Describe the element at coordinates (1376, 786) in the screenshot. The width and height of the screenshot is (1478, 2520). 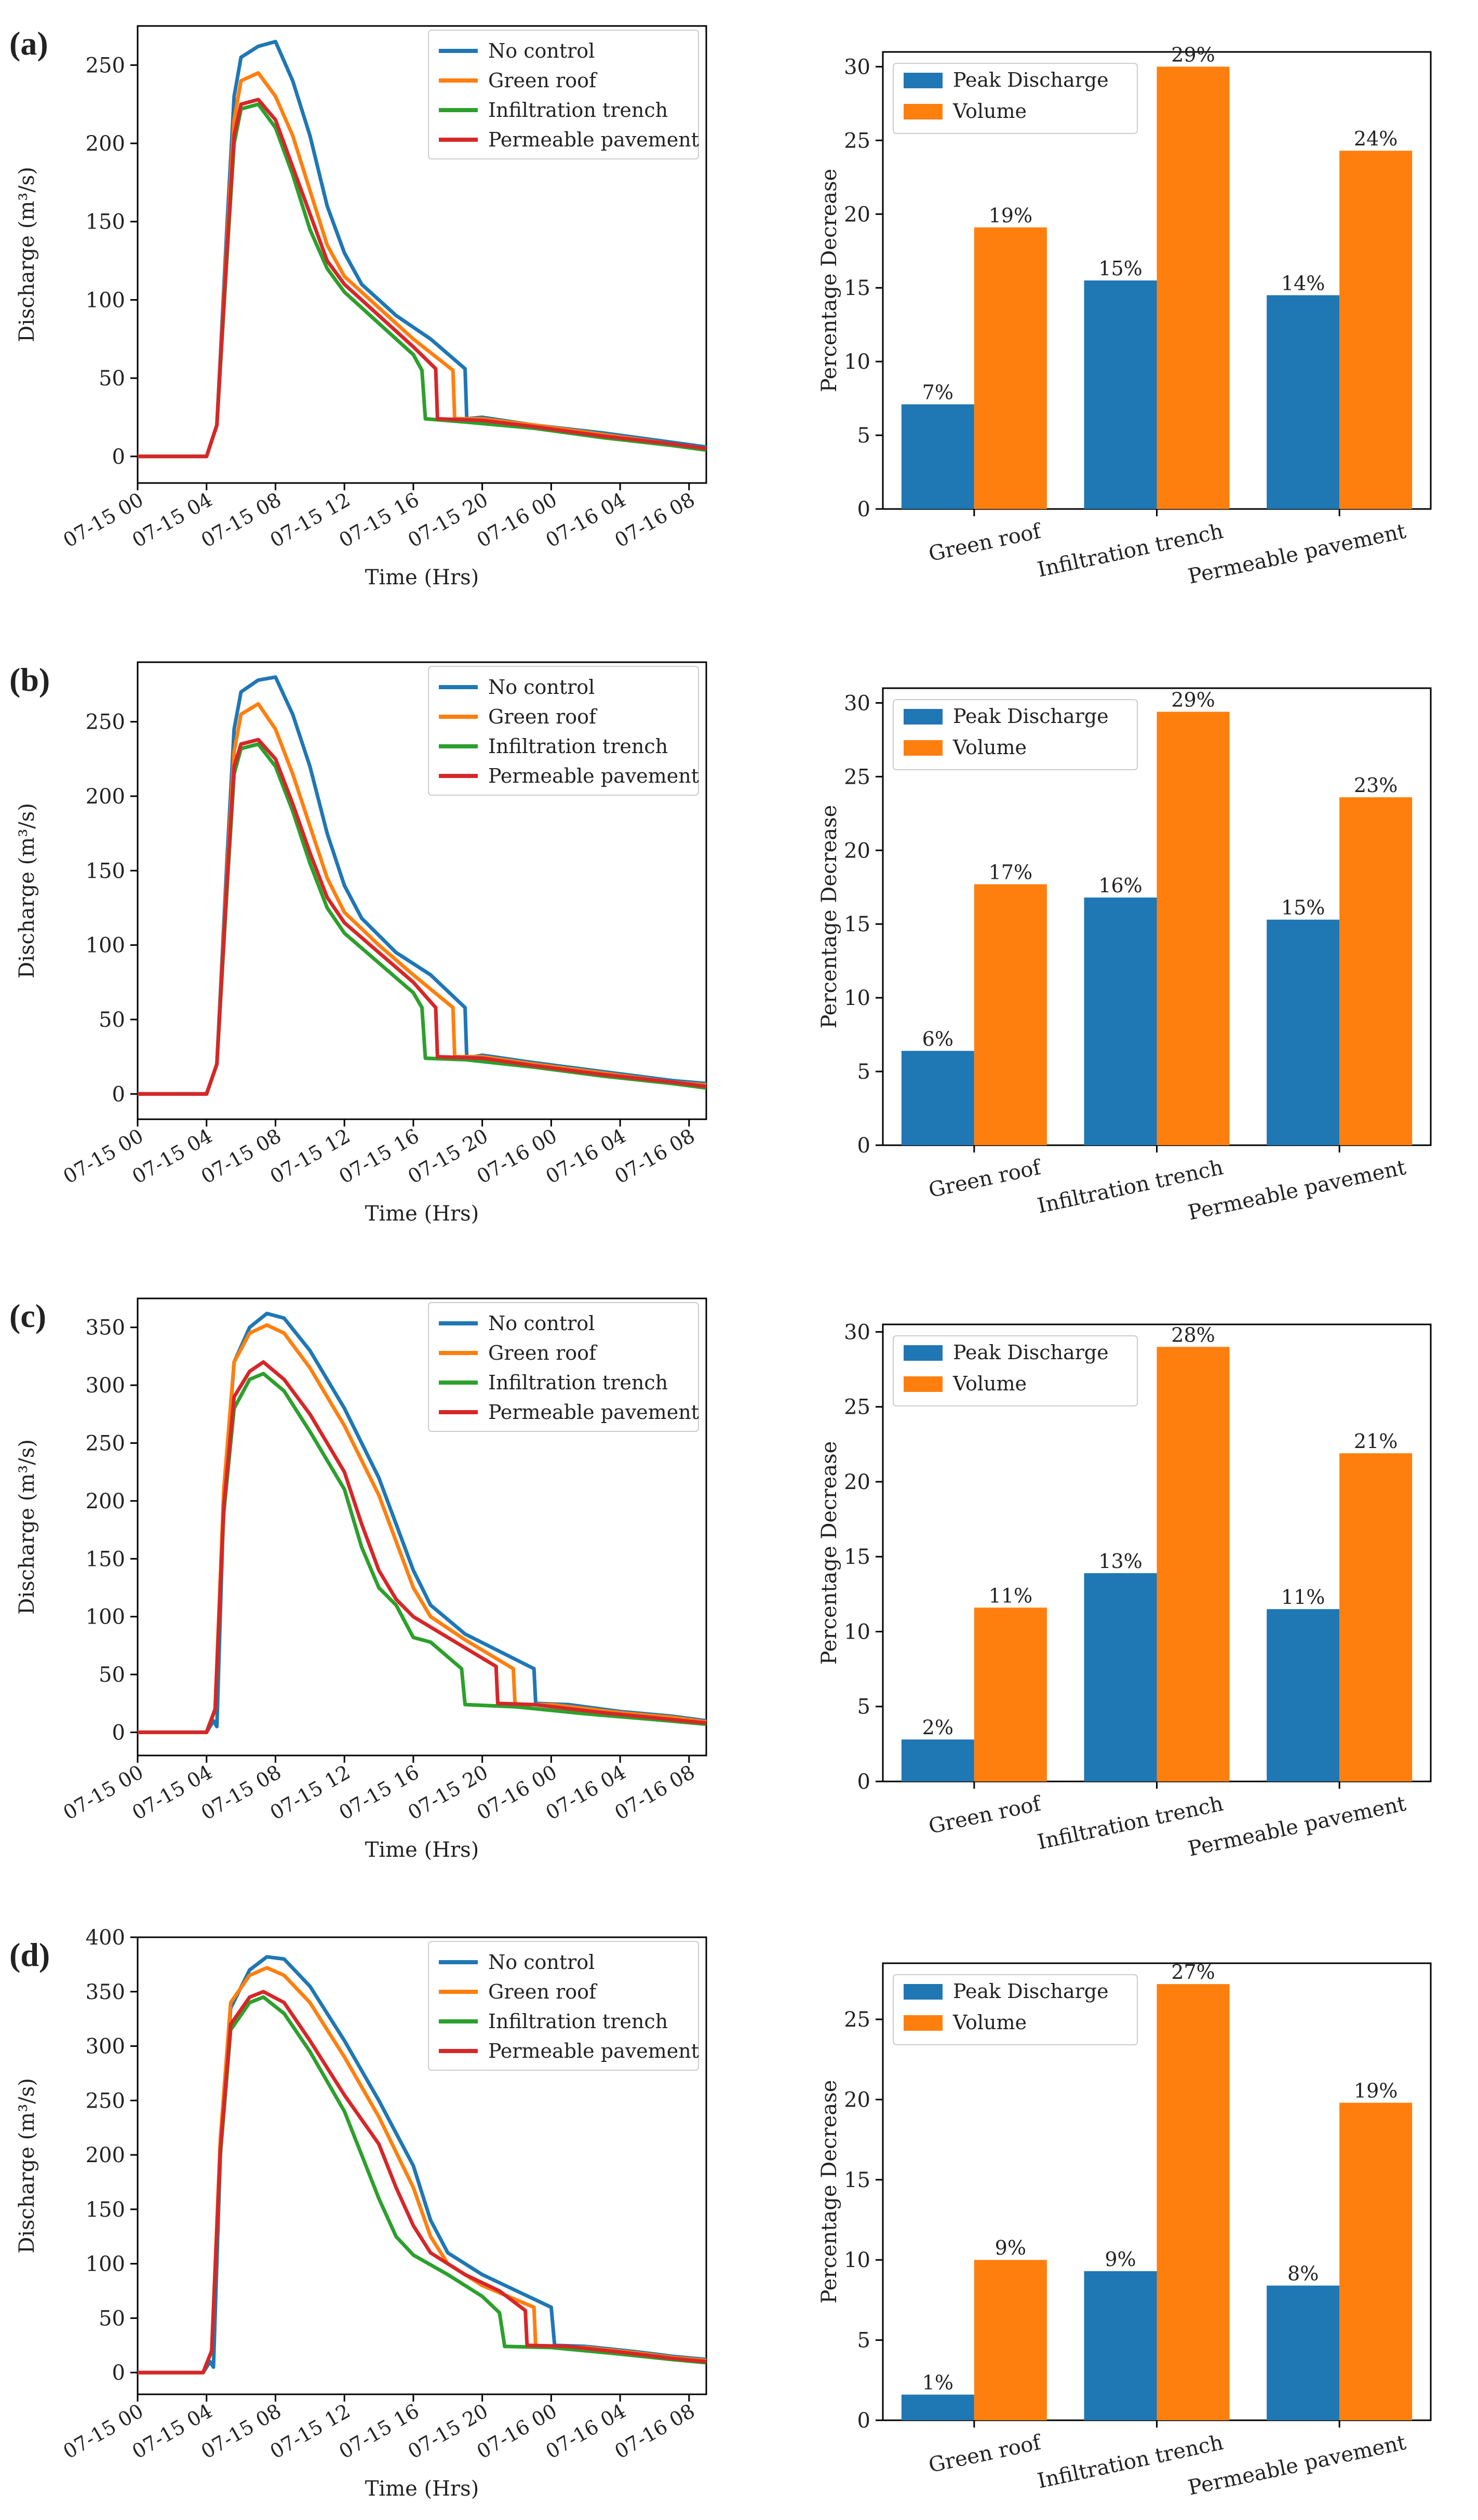
I see `bar-value-label: 23%` at that location.